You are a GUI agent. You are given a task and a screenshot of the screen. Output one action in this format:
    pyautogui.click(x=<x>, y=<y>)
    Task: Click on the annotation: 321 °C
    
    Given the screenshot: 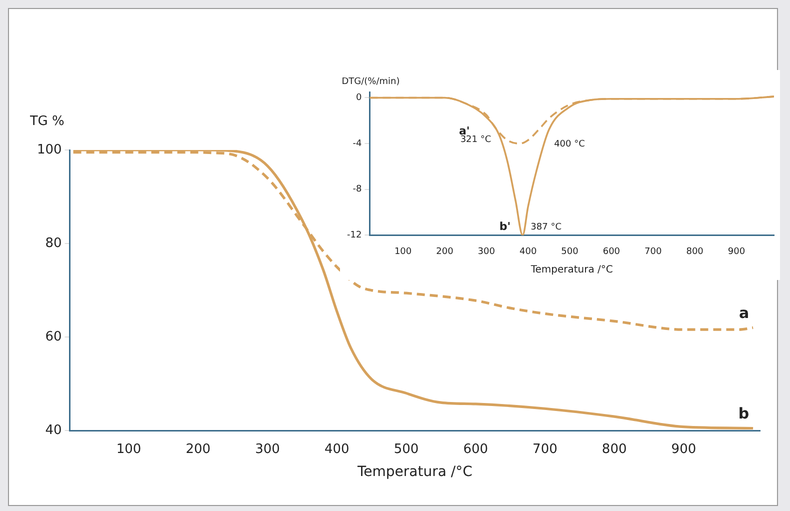 What is the action you would take?
    pyautogui.click(x=476, y=139)
    